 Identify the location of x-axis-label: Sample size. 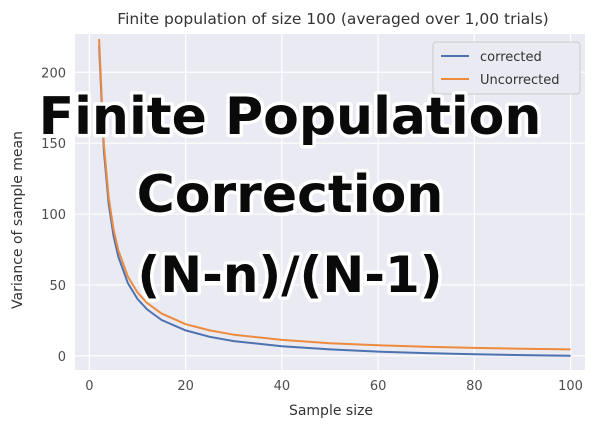
(331, 411).